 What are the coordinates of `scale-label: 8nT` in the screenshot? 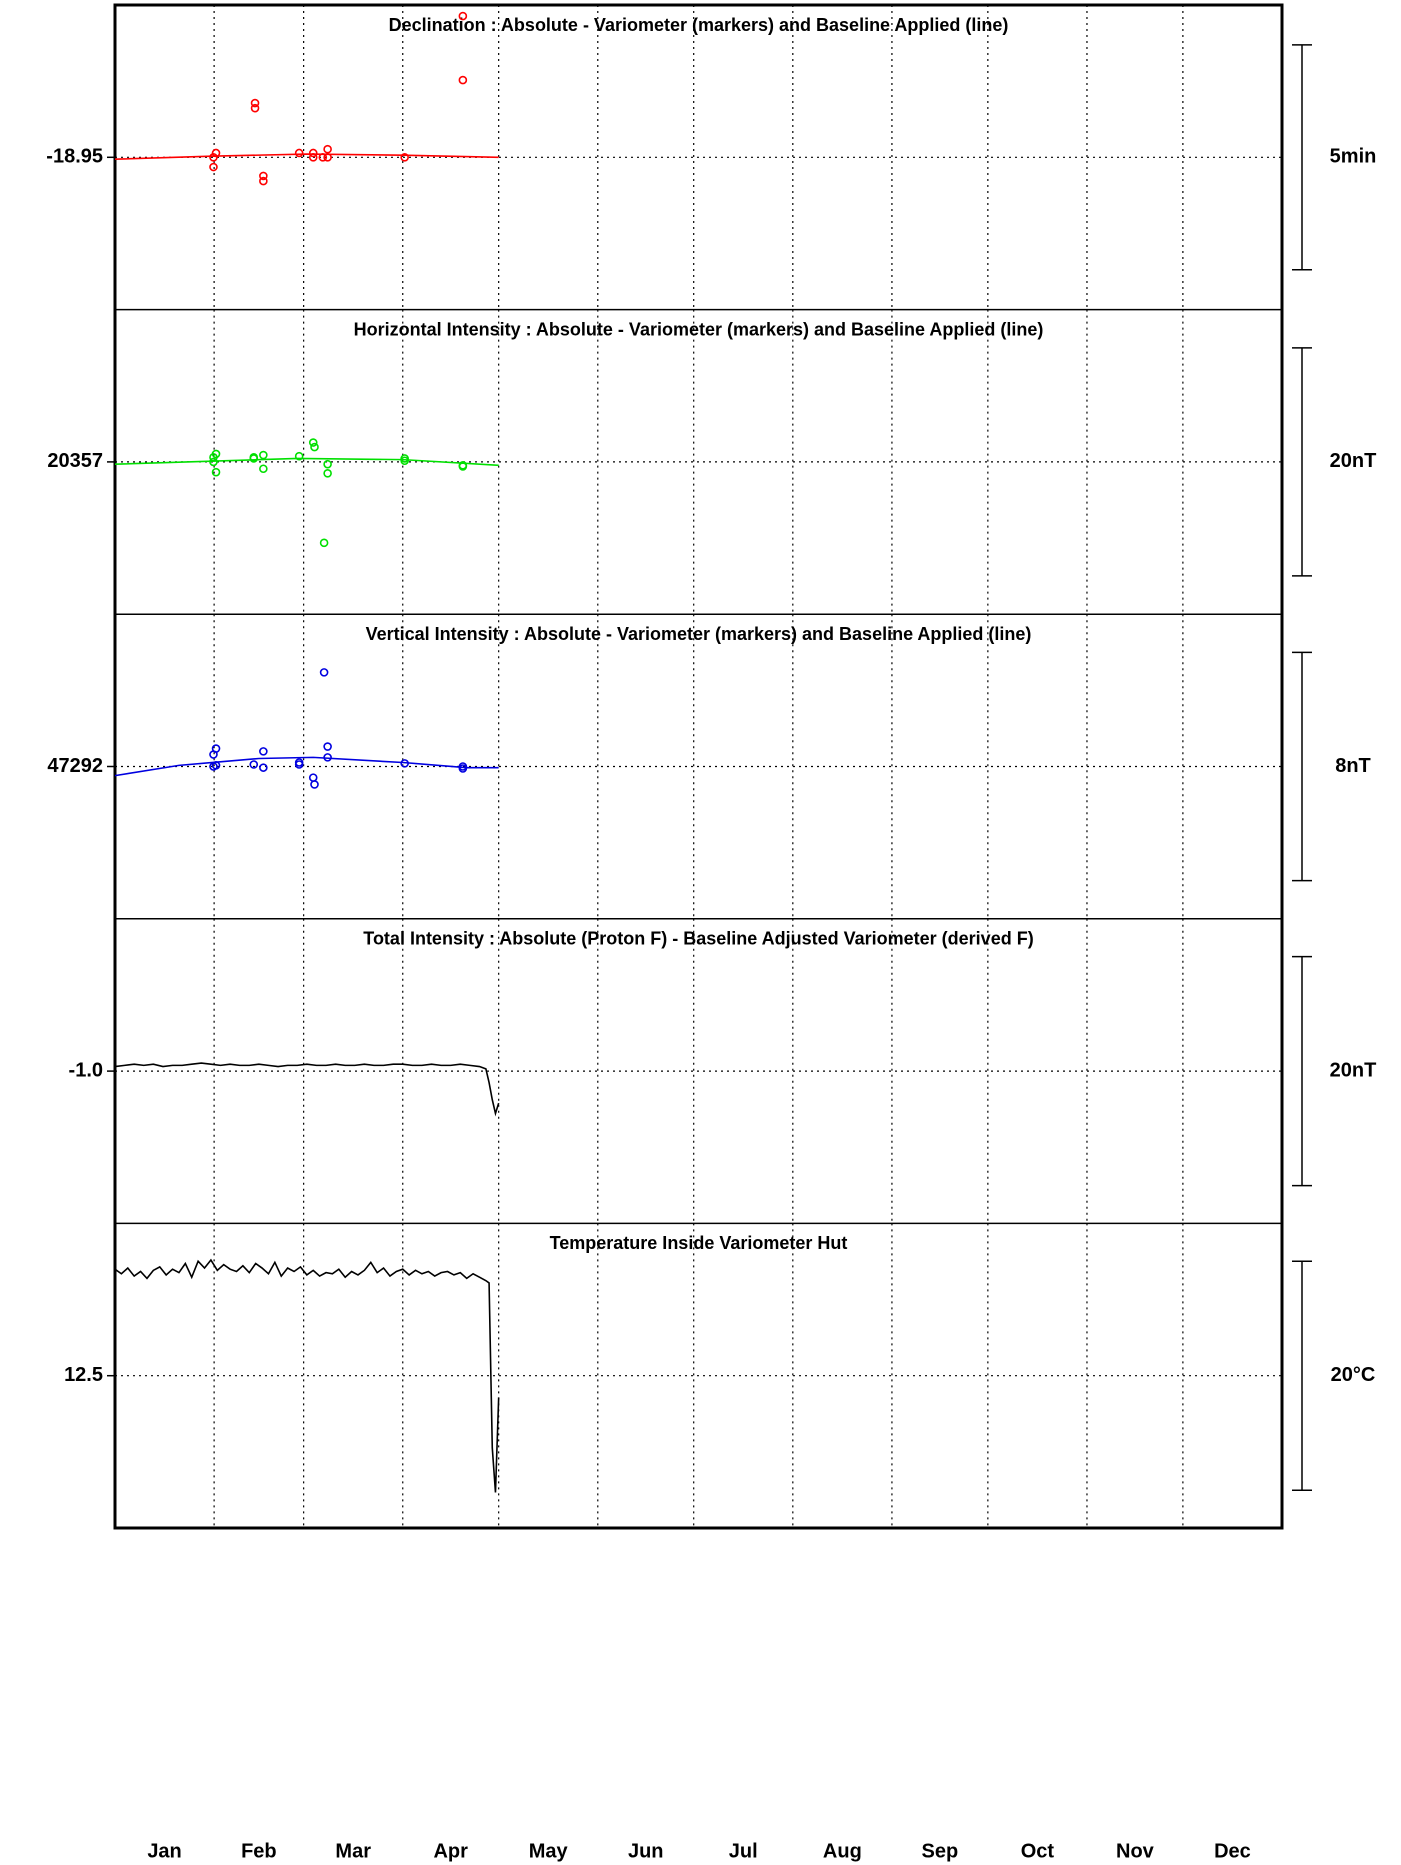 It's located at (1353, 766).